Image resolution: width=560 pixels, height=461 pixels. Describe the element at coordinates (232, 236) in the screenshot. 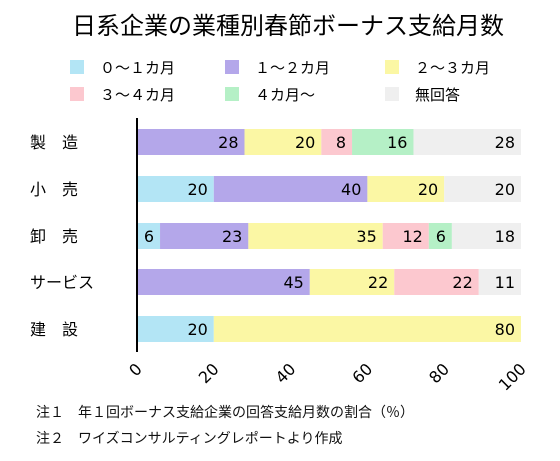

I see `value-label-2-1: 23` at that location.